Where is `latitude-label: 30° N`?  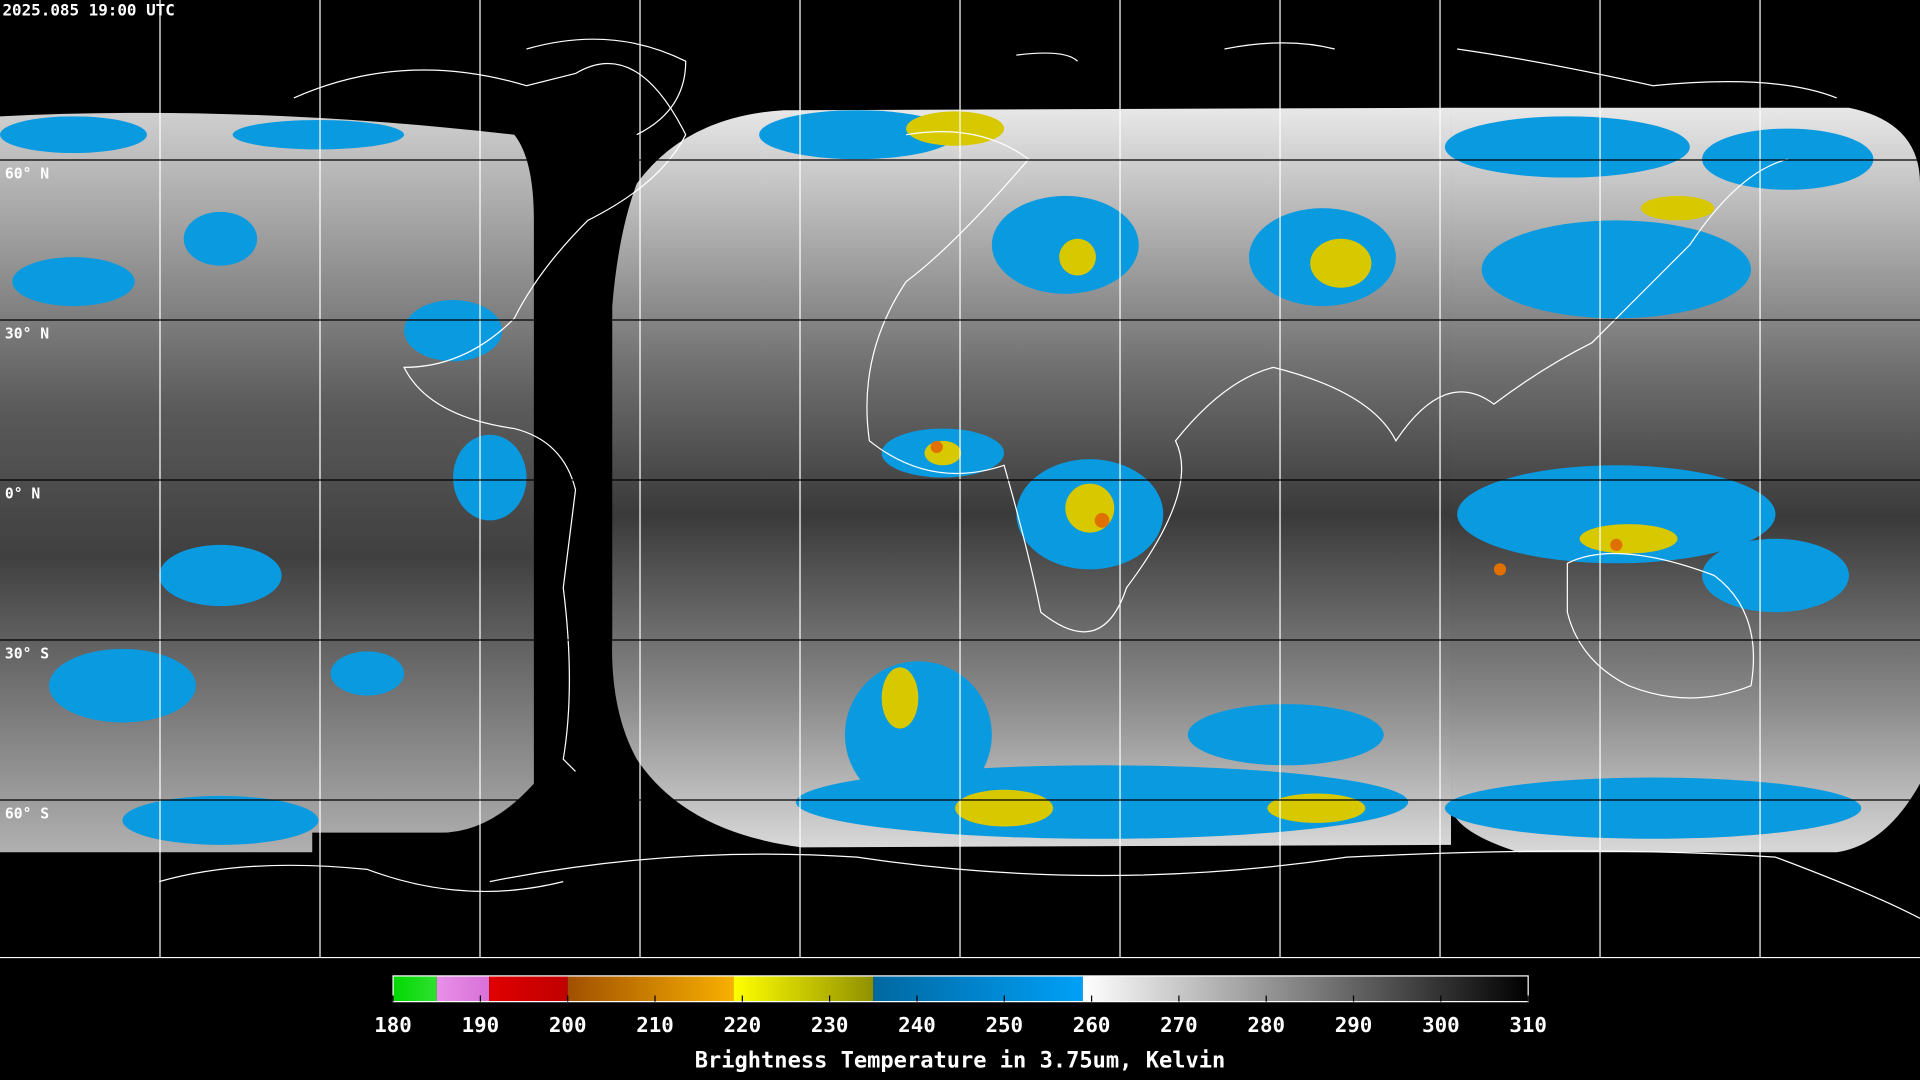 latitude-label: 30° N is located at coordinates (27, 334).